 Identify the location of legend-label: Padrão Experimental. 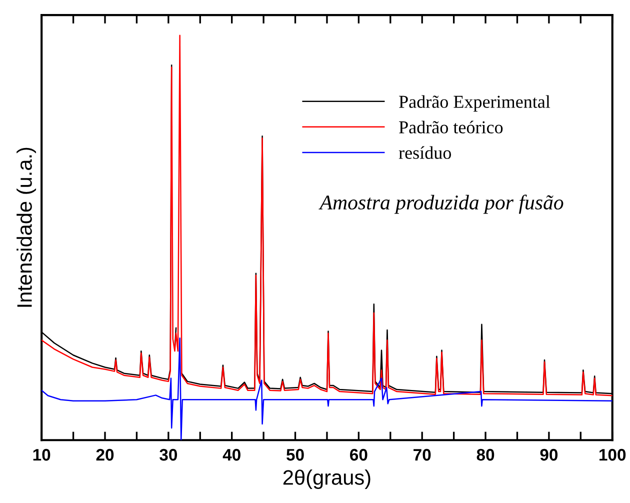
(474, 103).